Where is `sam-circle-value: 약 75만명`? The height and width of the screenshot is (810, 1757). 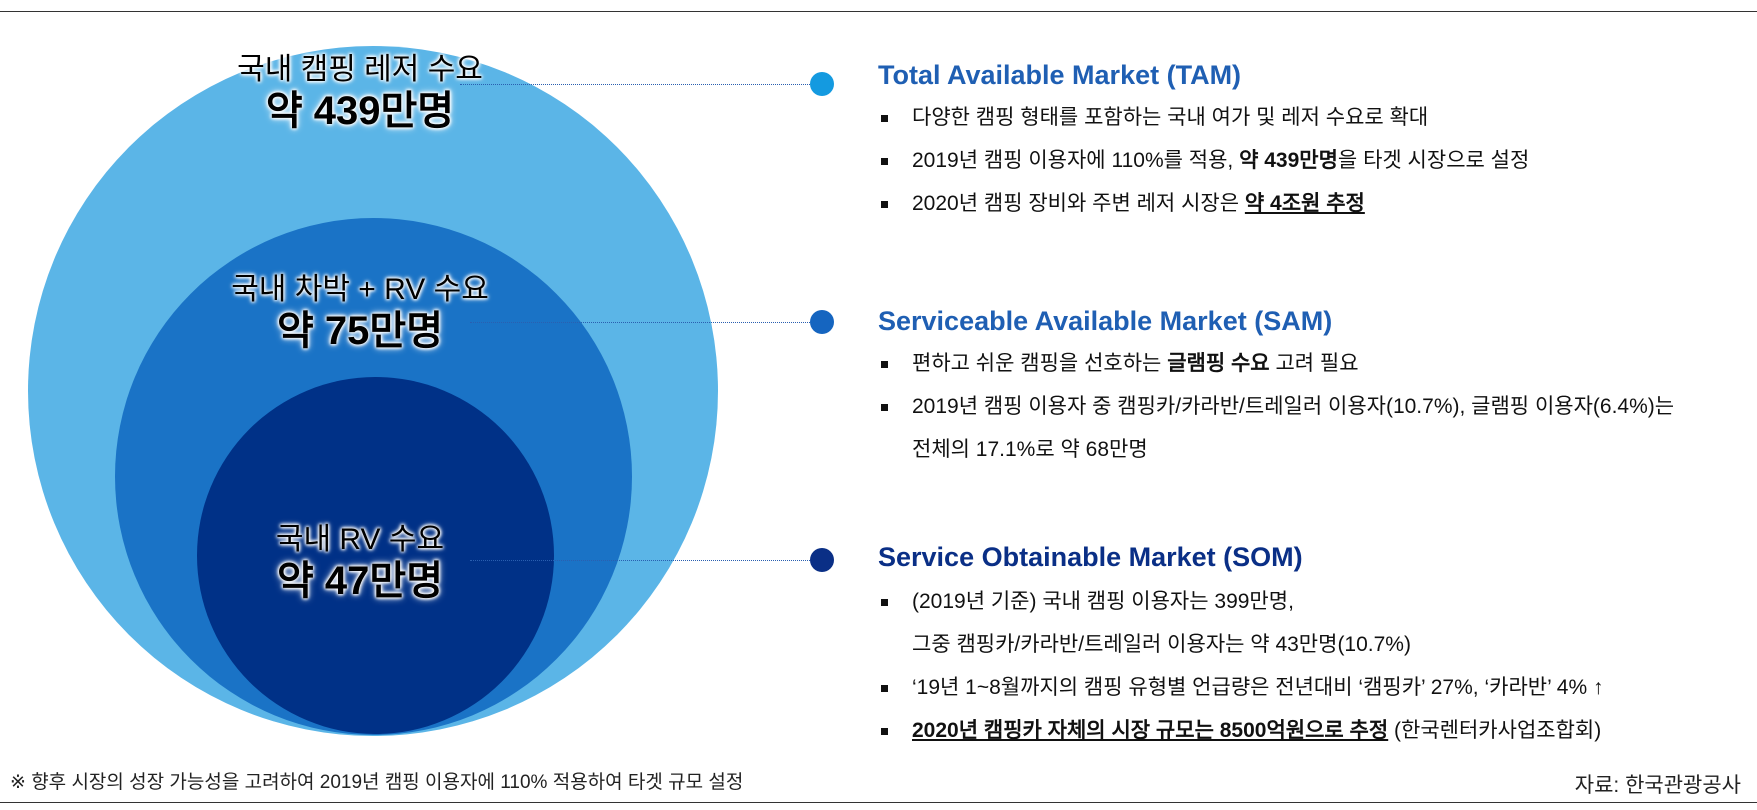 sam-circle-value: 약 75만명 is located at coordinates (359, 331).